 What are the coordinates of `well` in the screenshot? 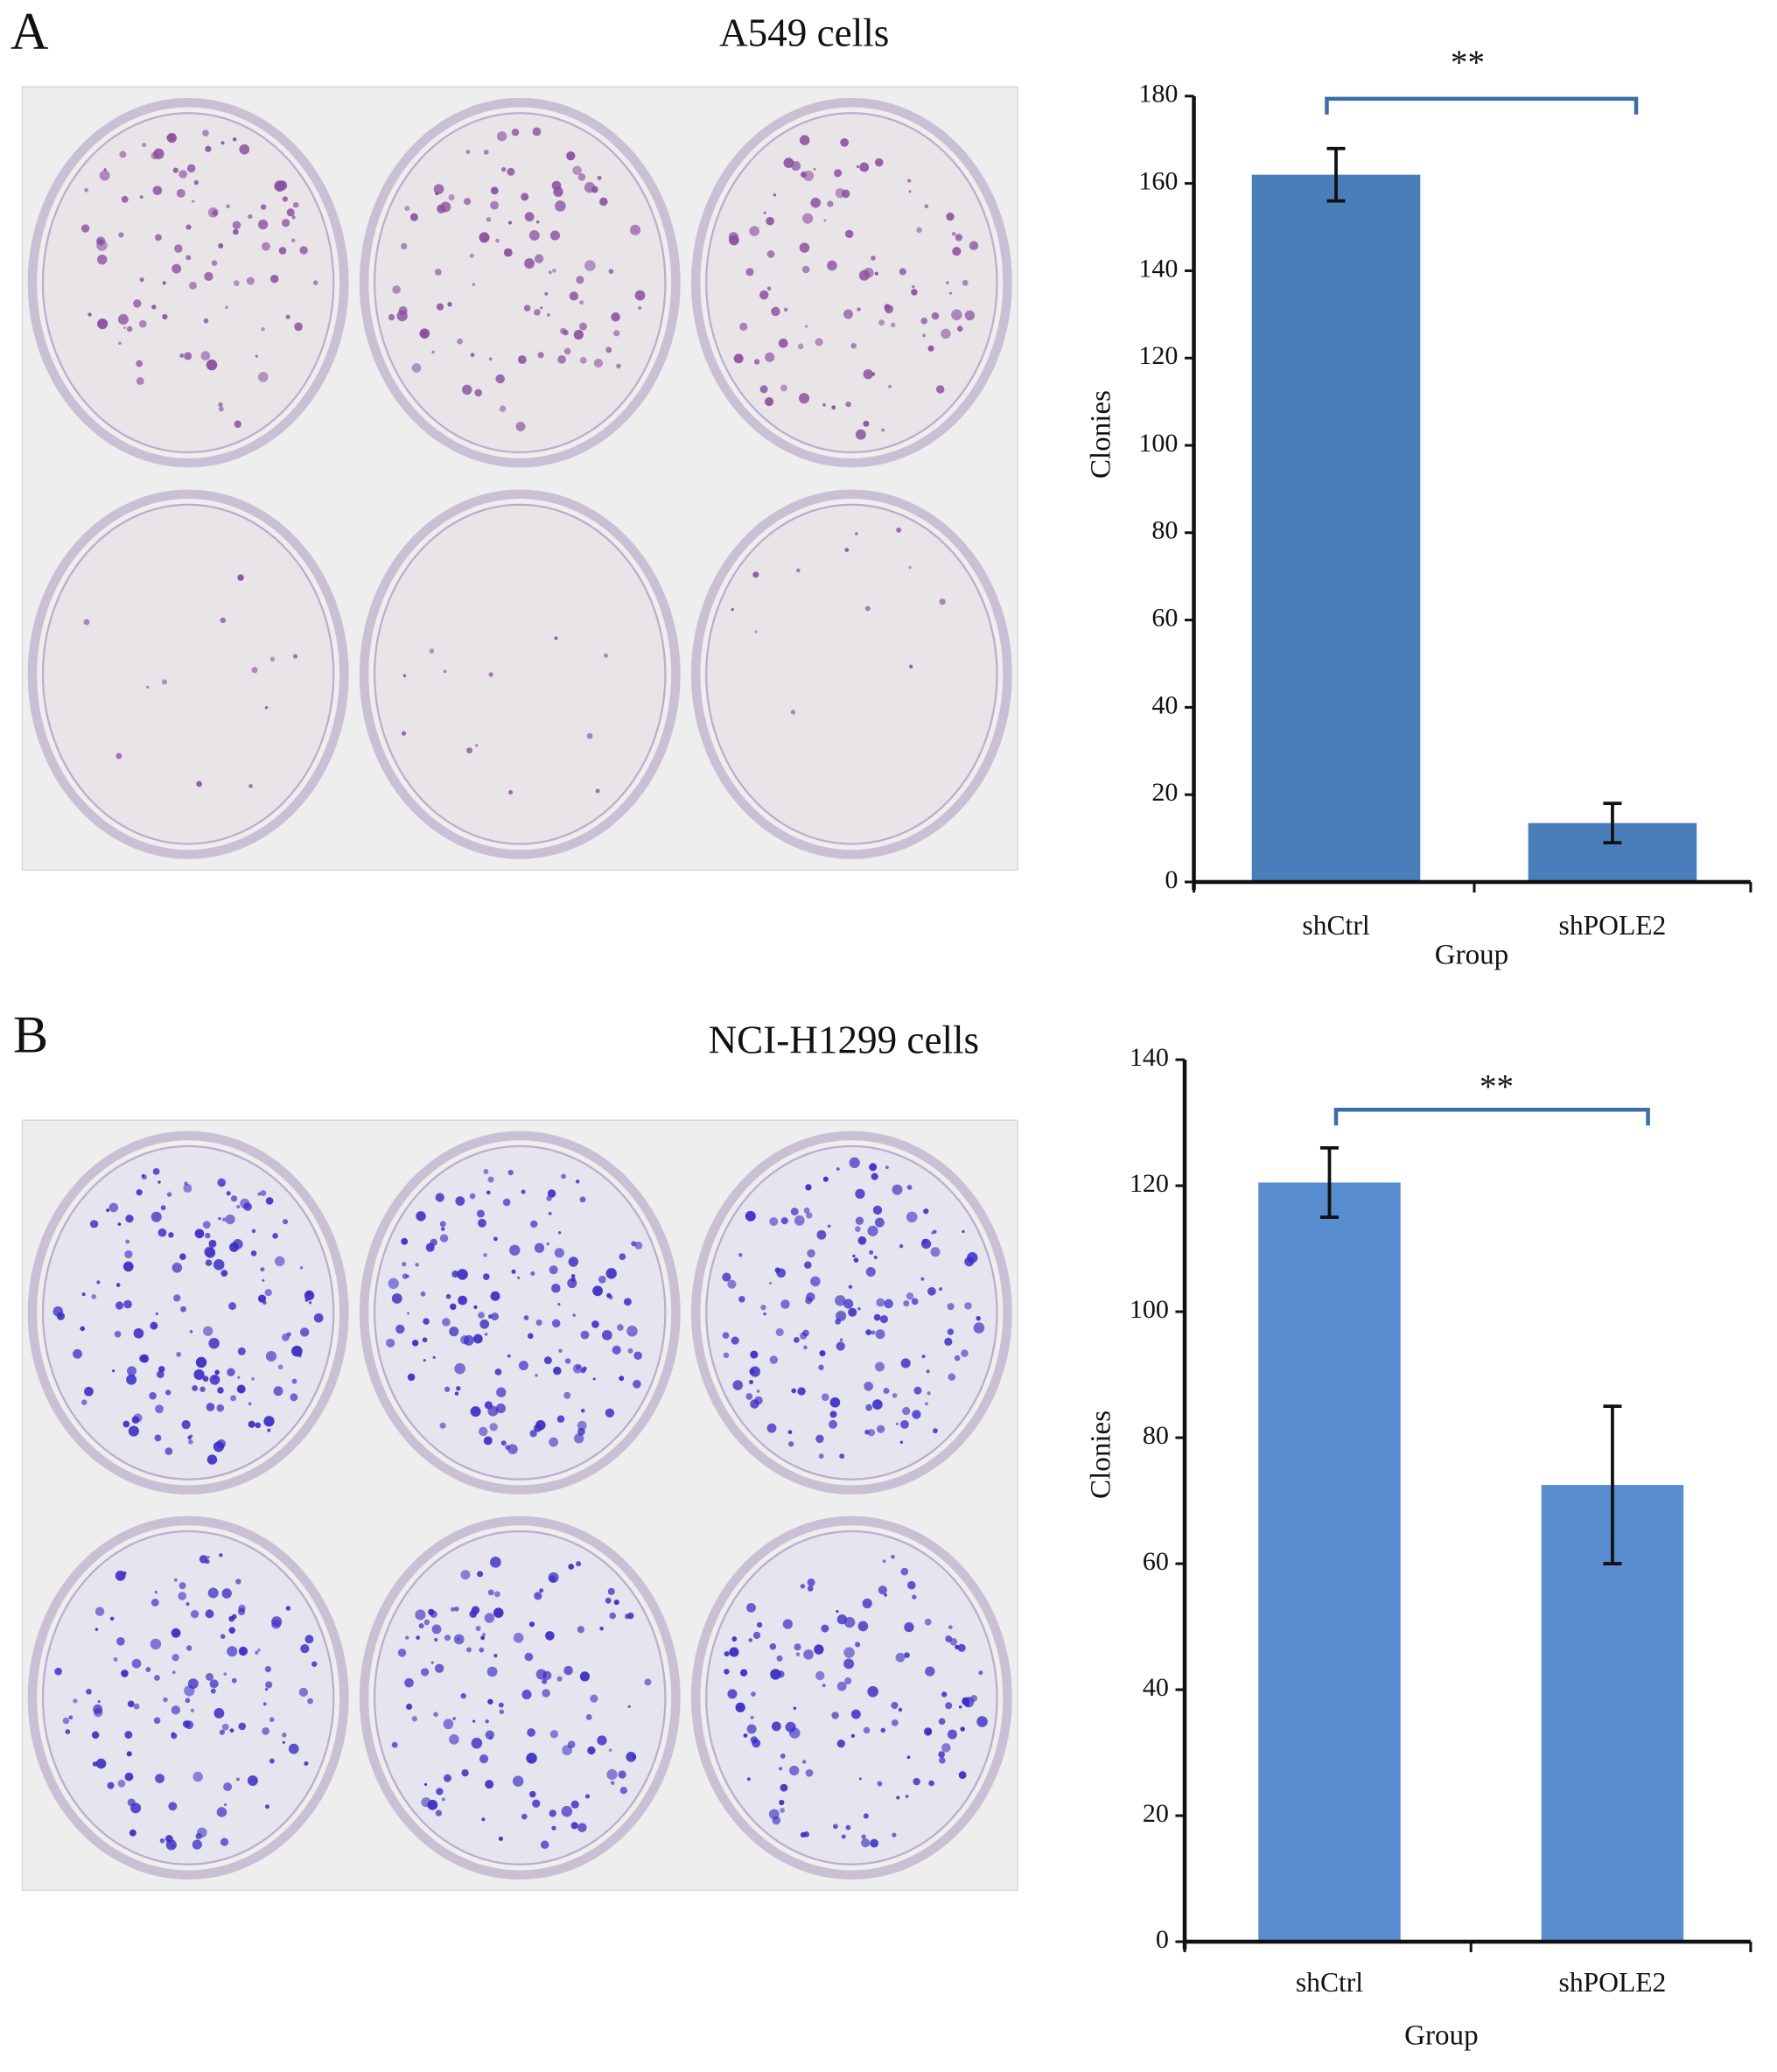 It's located at (188, 283).